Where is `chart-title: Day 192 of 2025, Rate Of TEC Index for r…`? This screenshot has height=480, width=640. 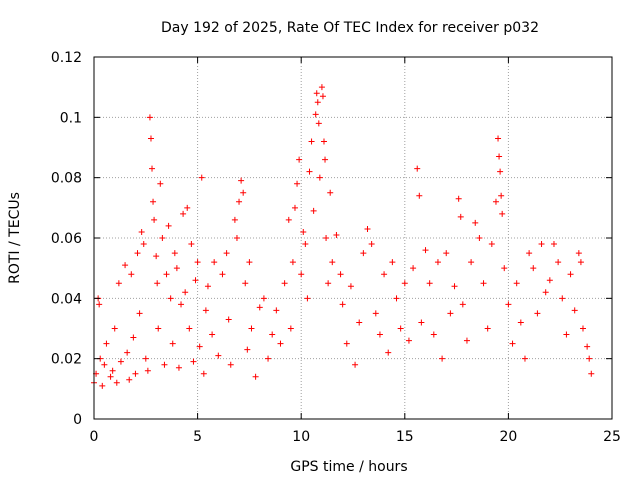
chart-title: Day 192 of 2025, Rate Of TEC Index for r… is located at coordinates (350, 28).